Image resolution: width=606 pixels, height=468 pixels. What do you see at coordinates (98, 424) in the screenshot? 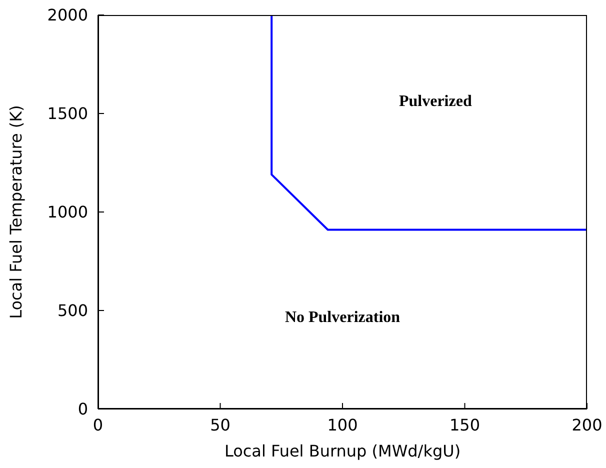
I see `x-tick-label: 0` at bounding box center [98, 424].